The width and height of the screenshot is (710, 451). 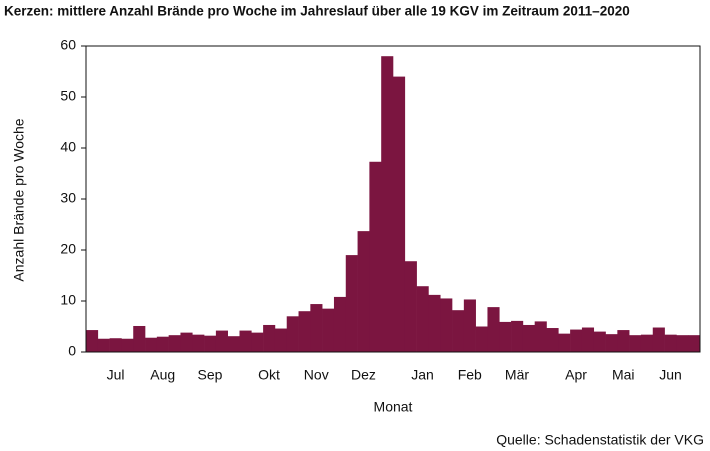 I want to click on y-tick-label: 10, so click(x=68, y=300).